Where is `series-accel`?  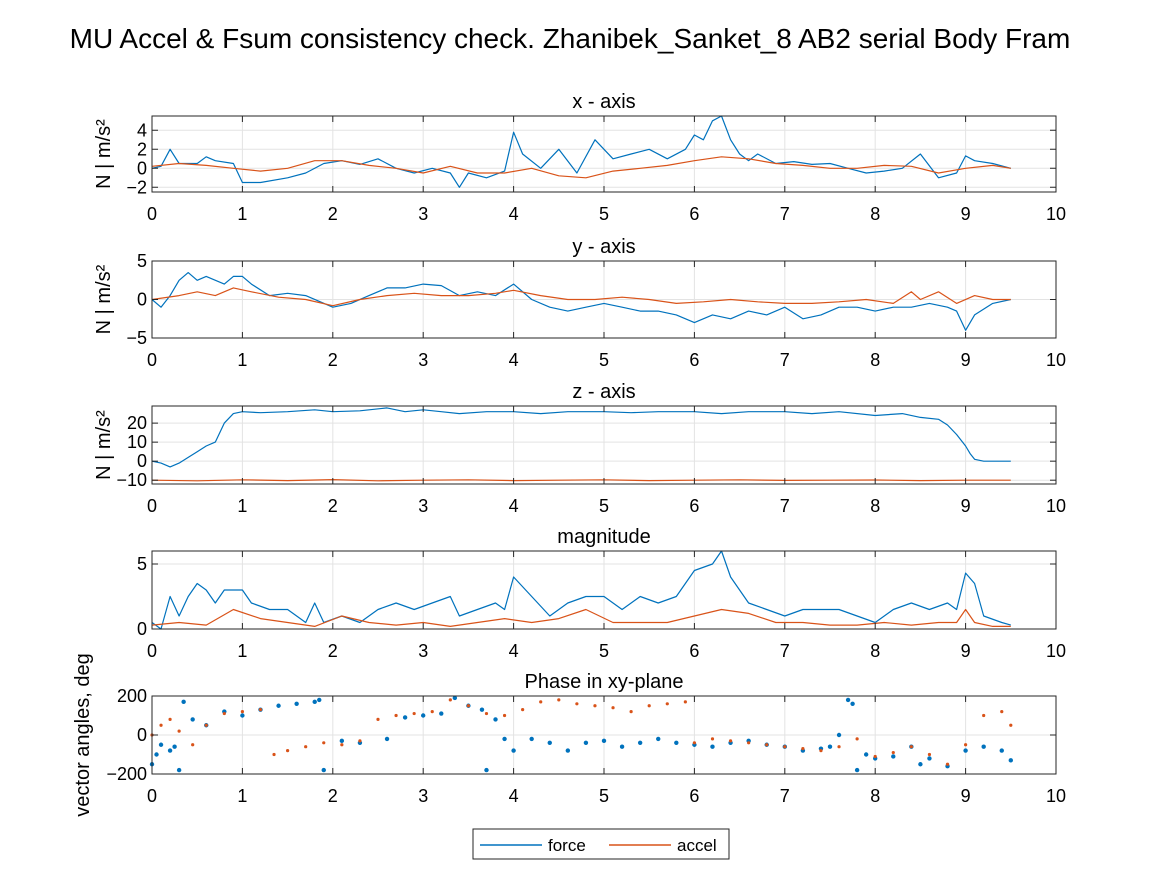 series-accel is located at coordinates (581, 732).